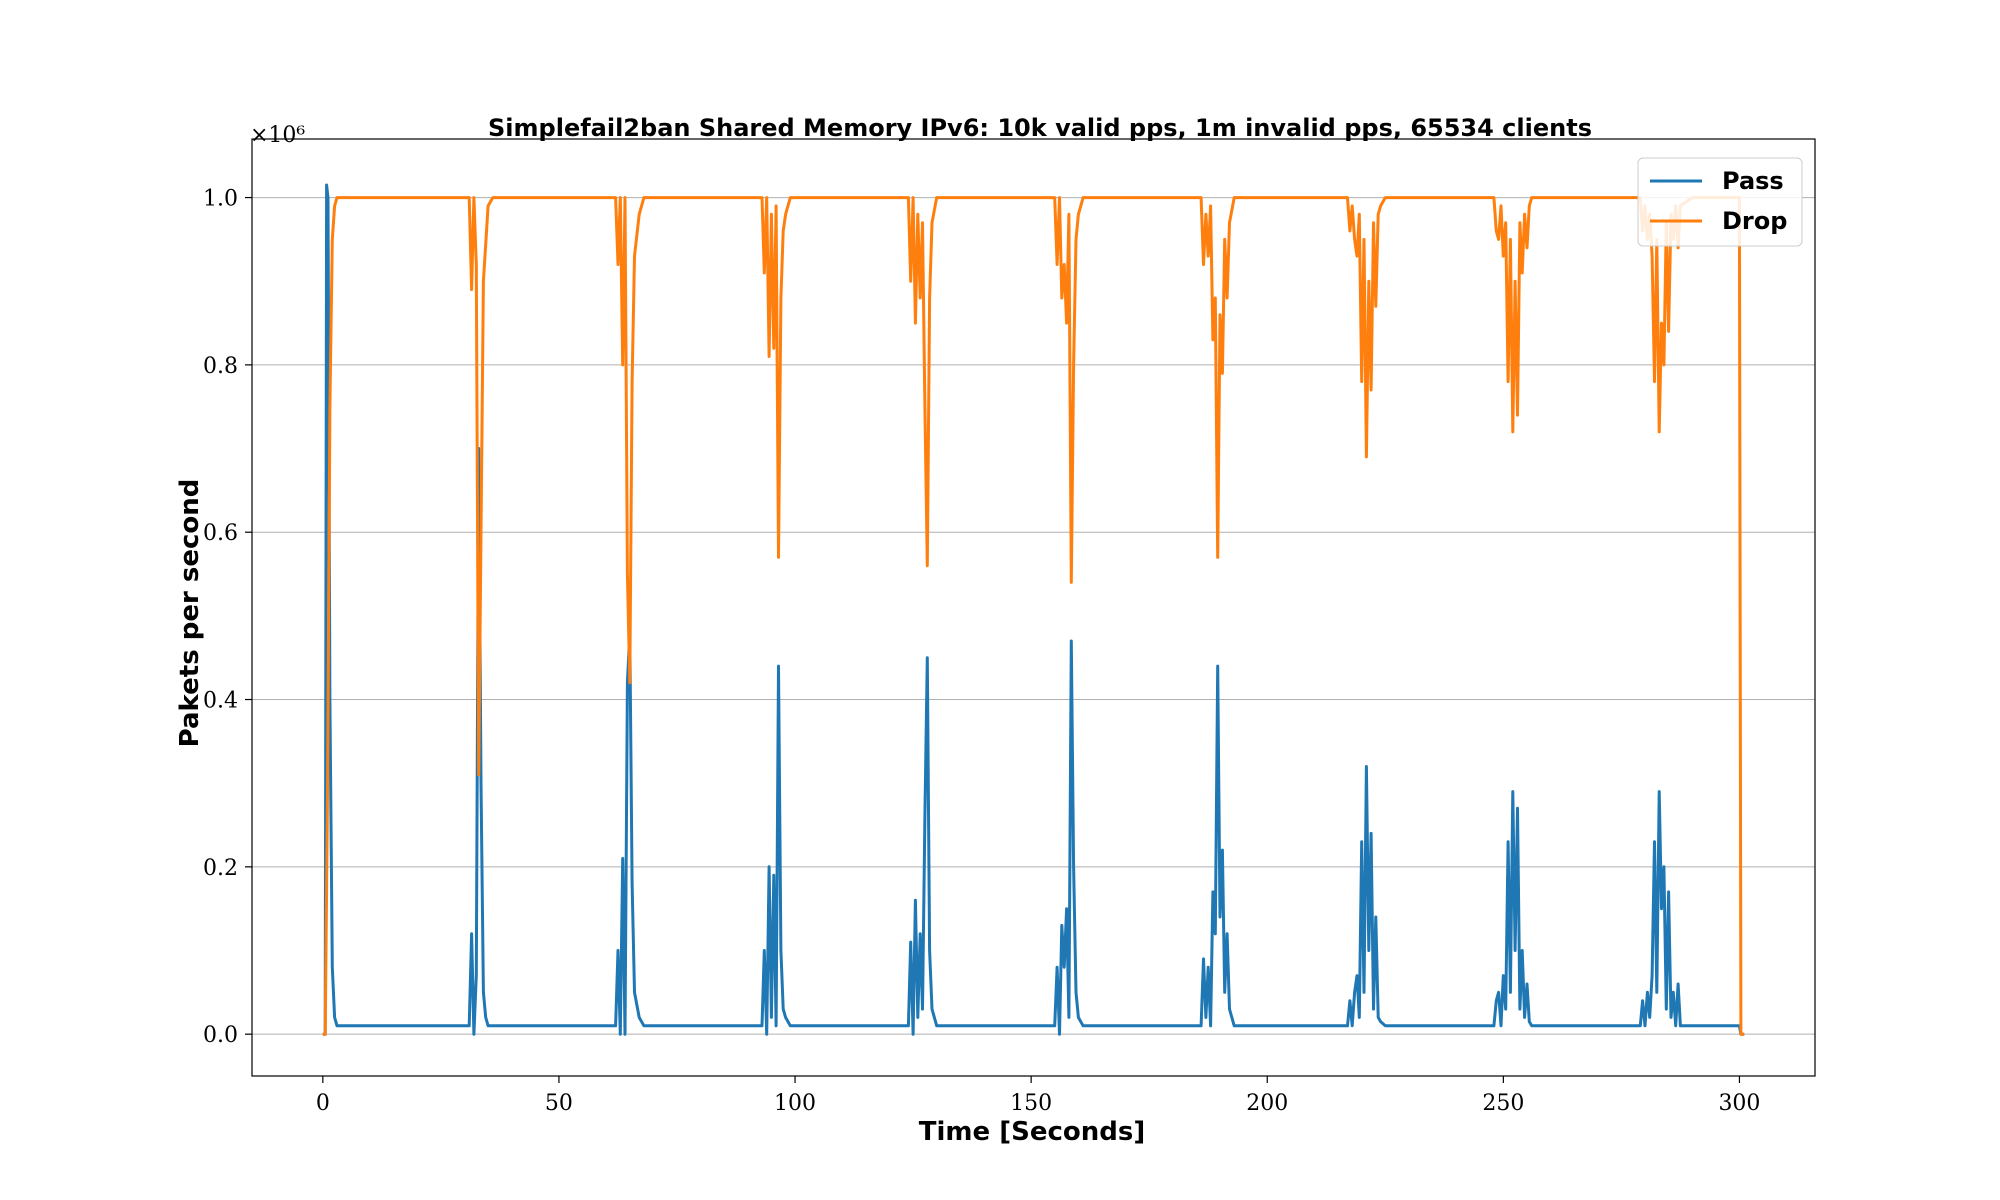 This screenshot has width=2000, height=1200. Describe the element at coordinates (220, 701) in the screenshot. I see `y-tick-label-2: 0.4` at that location.